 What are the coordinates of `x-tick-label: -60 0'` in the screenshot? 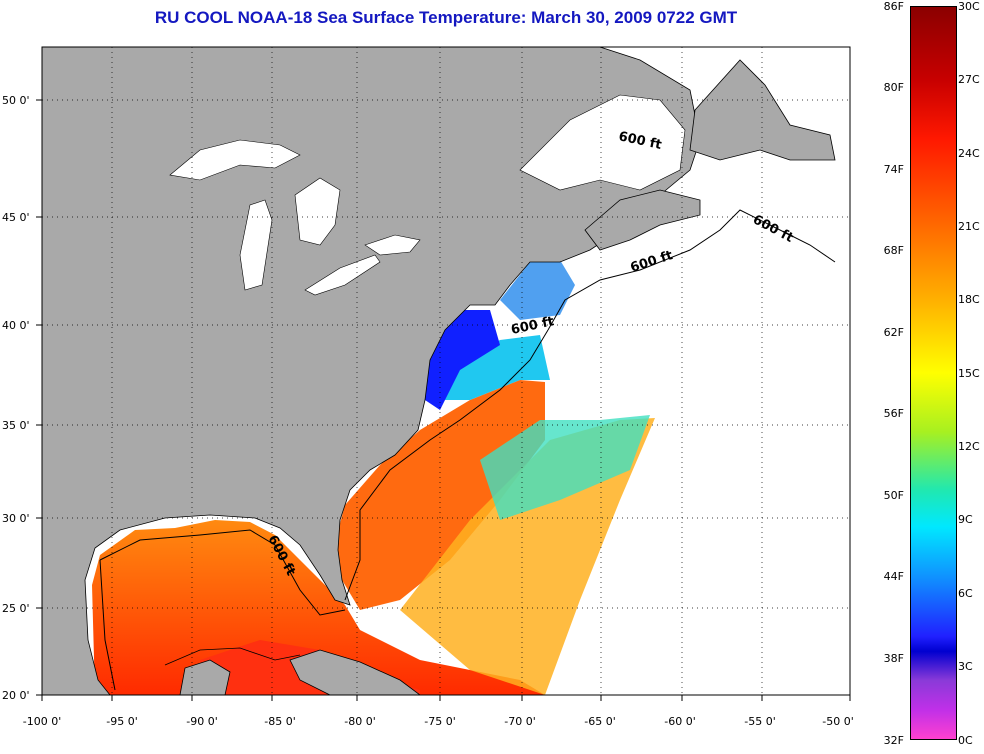 It's located at (680, 721).